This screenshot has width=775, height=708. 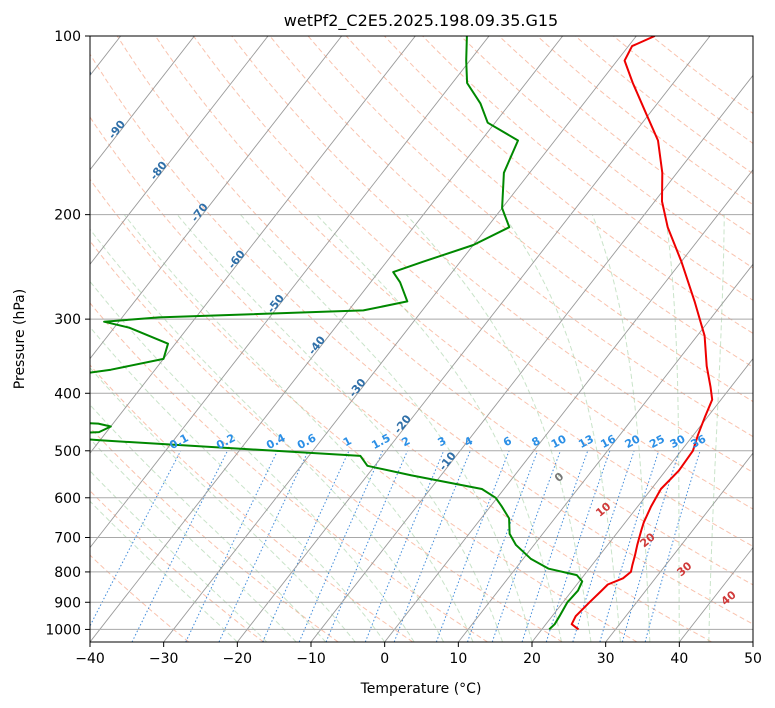 I want to click on x-tick-label: −30, so click(x=164, y=659).